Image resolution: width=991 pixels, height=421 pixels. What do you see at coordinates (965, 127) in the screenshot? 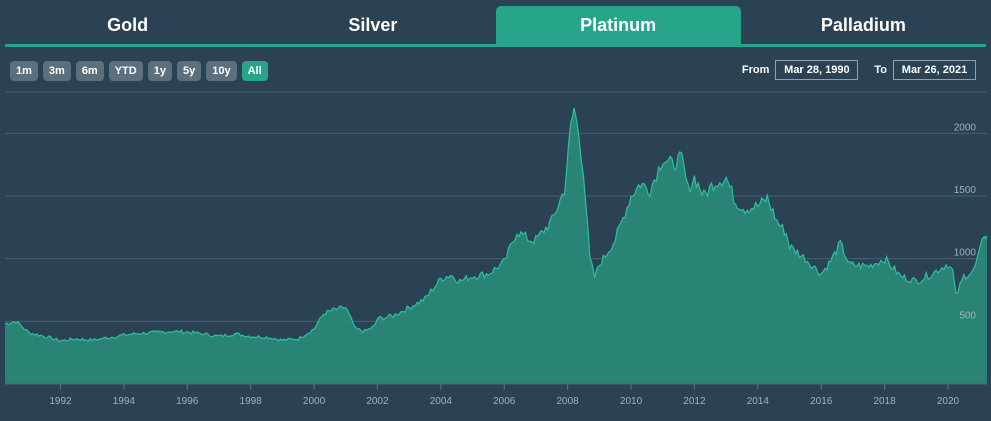
I see `y-tick-label: 2000` at bounding box center [965, 127].